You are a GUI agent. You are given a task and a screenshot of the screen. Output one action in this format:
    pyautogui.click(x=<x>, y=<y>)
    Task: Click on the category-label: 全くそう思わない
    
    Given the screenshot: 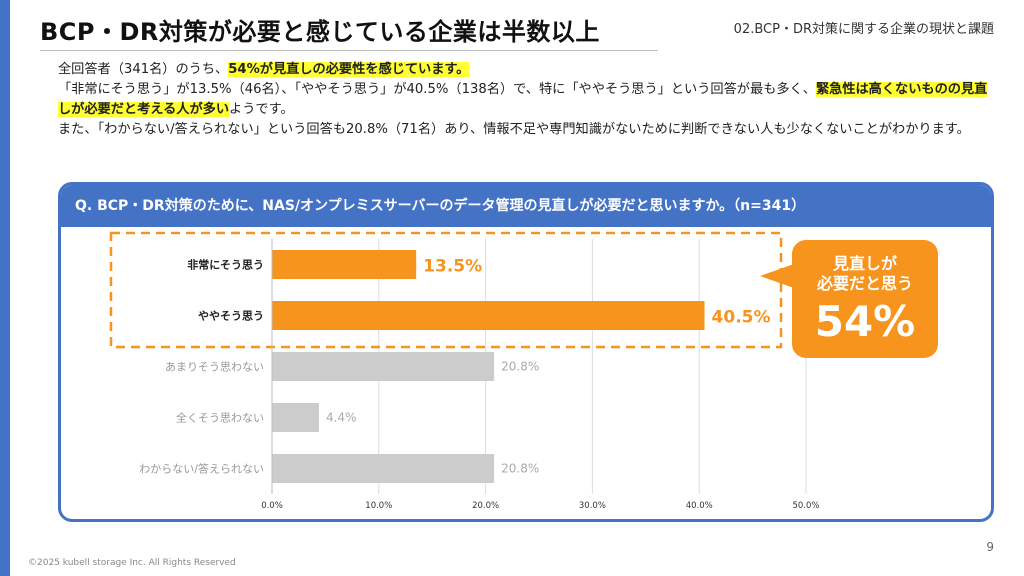 What is the action you would take?
    pyautogui.click(x=220, y=418)
    